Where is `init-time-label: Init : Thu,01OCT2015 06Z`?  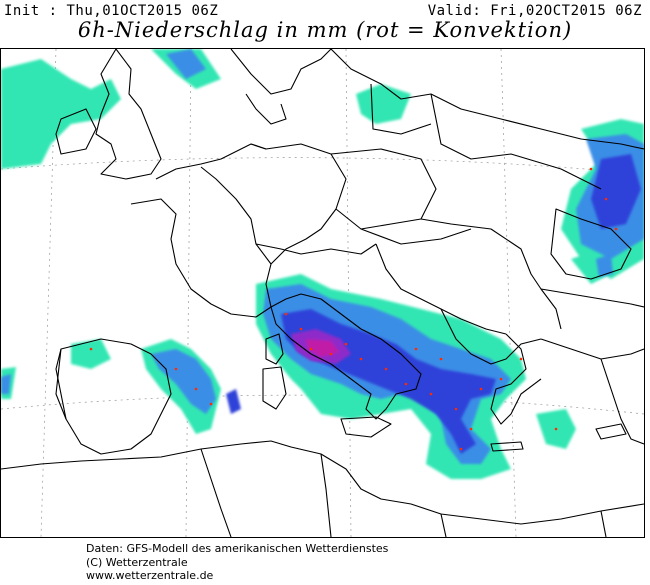 init-time-label: Init : Thu,01OCT2015 06Z is located at coordinates (111, 11).